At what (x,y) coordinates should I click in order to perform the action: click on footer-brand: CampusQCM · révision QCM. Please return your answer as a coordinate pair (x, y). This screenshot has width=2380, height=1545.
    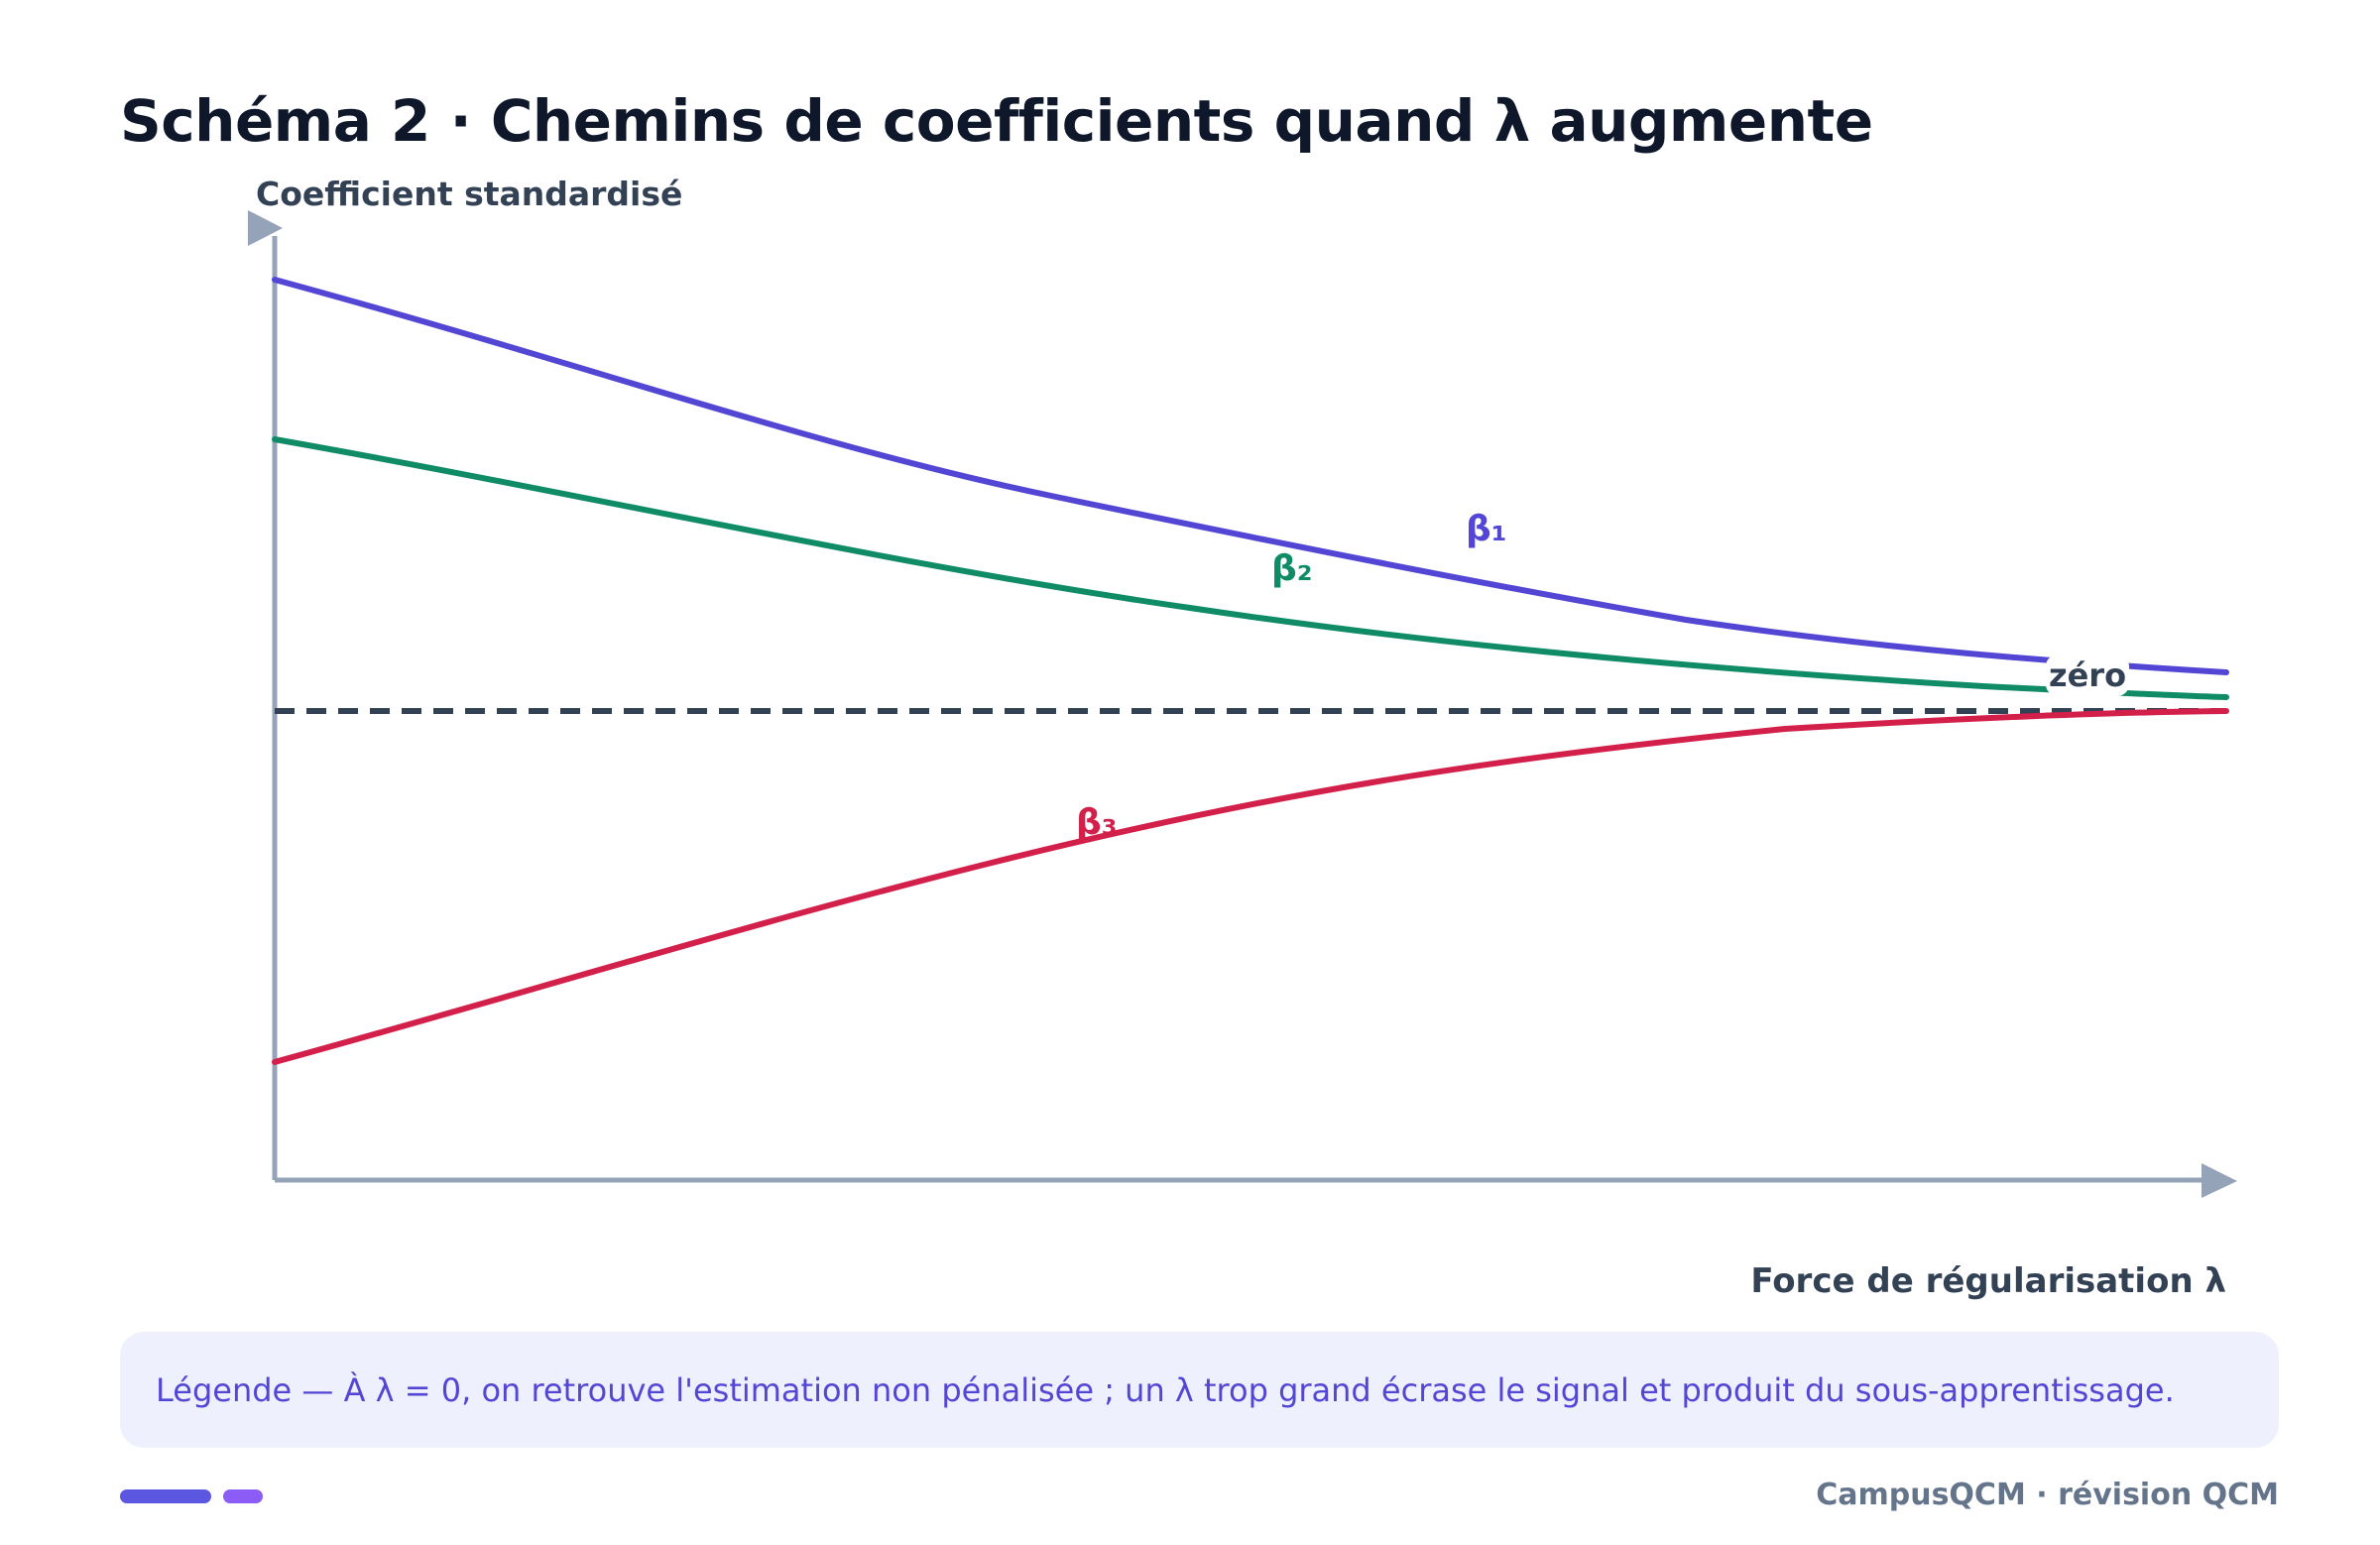
    Looking at the image, I should click on (2047, 1495).